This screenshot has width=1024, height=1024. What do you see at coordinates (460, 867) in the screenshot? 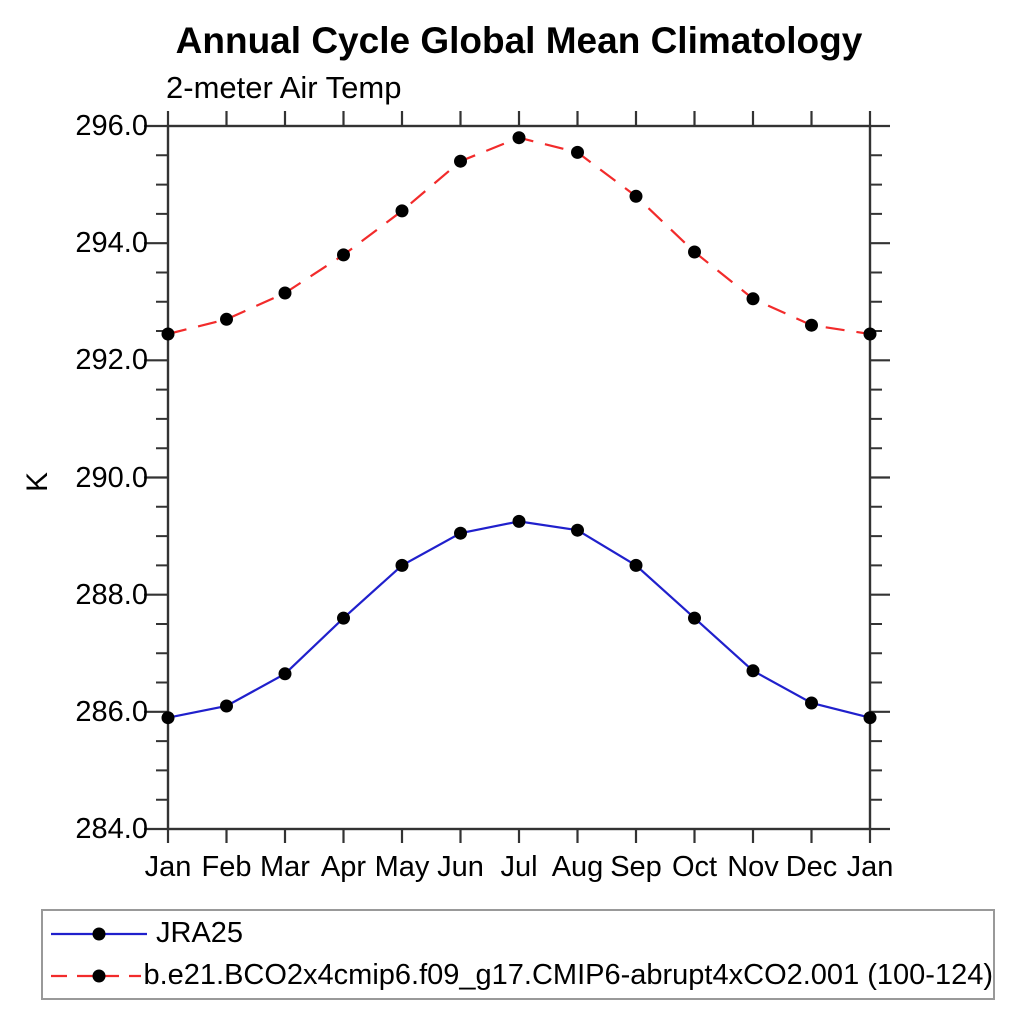
I see `x-tick-label: Jun` at bounding box center [460, 867].